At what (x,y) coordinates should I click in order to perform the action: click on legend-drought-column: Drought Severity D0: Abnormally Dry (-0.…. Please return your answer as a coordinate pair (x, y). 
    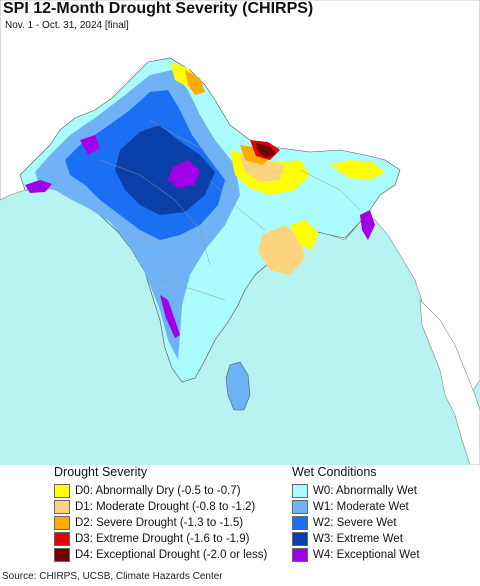
    Looking at the image, I should click on (160, 514).